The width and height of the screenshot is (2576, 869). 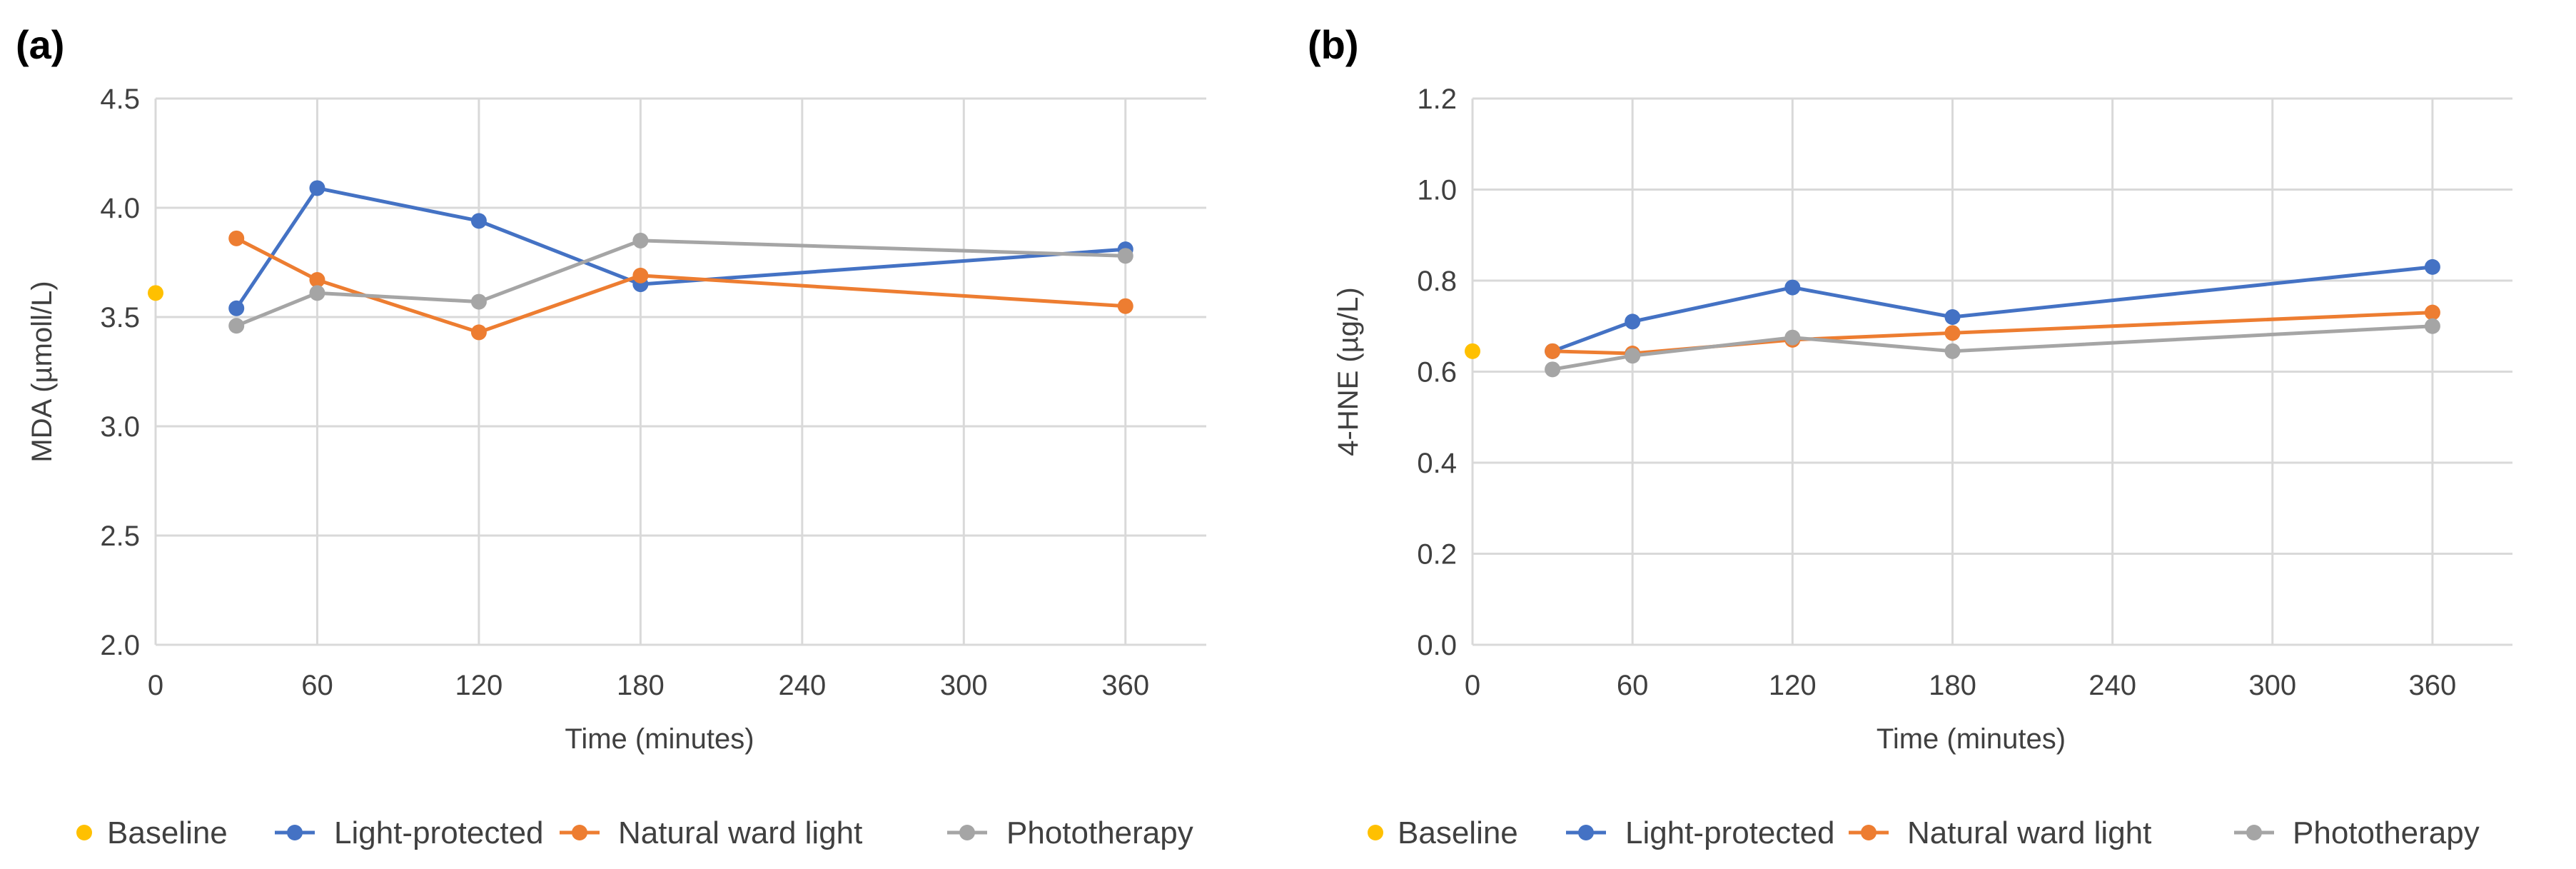 What do you see at coordinates (1437, 645) in the screenshot?
I see `y-tick-label: 0.0` at bounding box center [1437, 645].